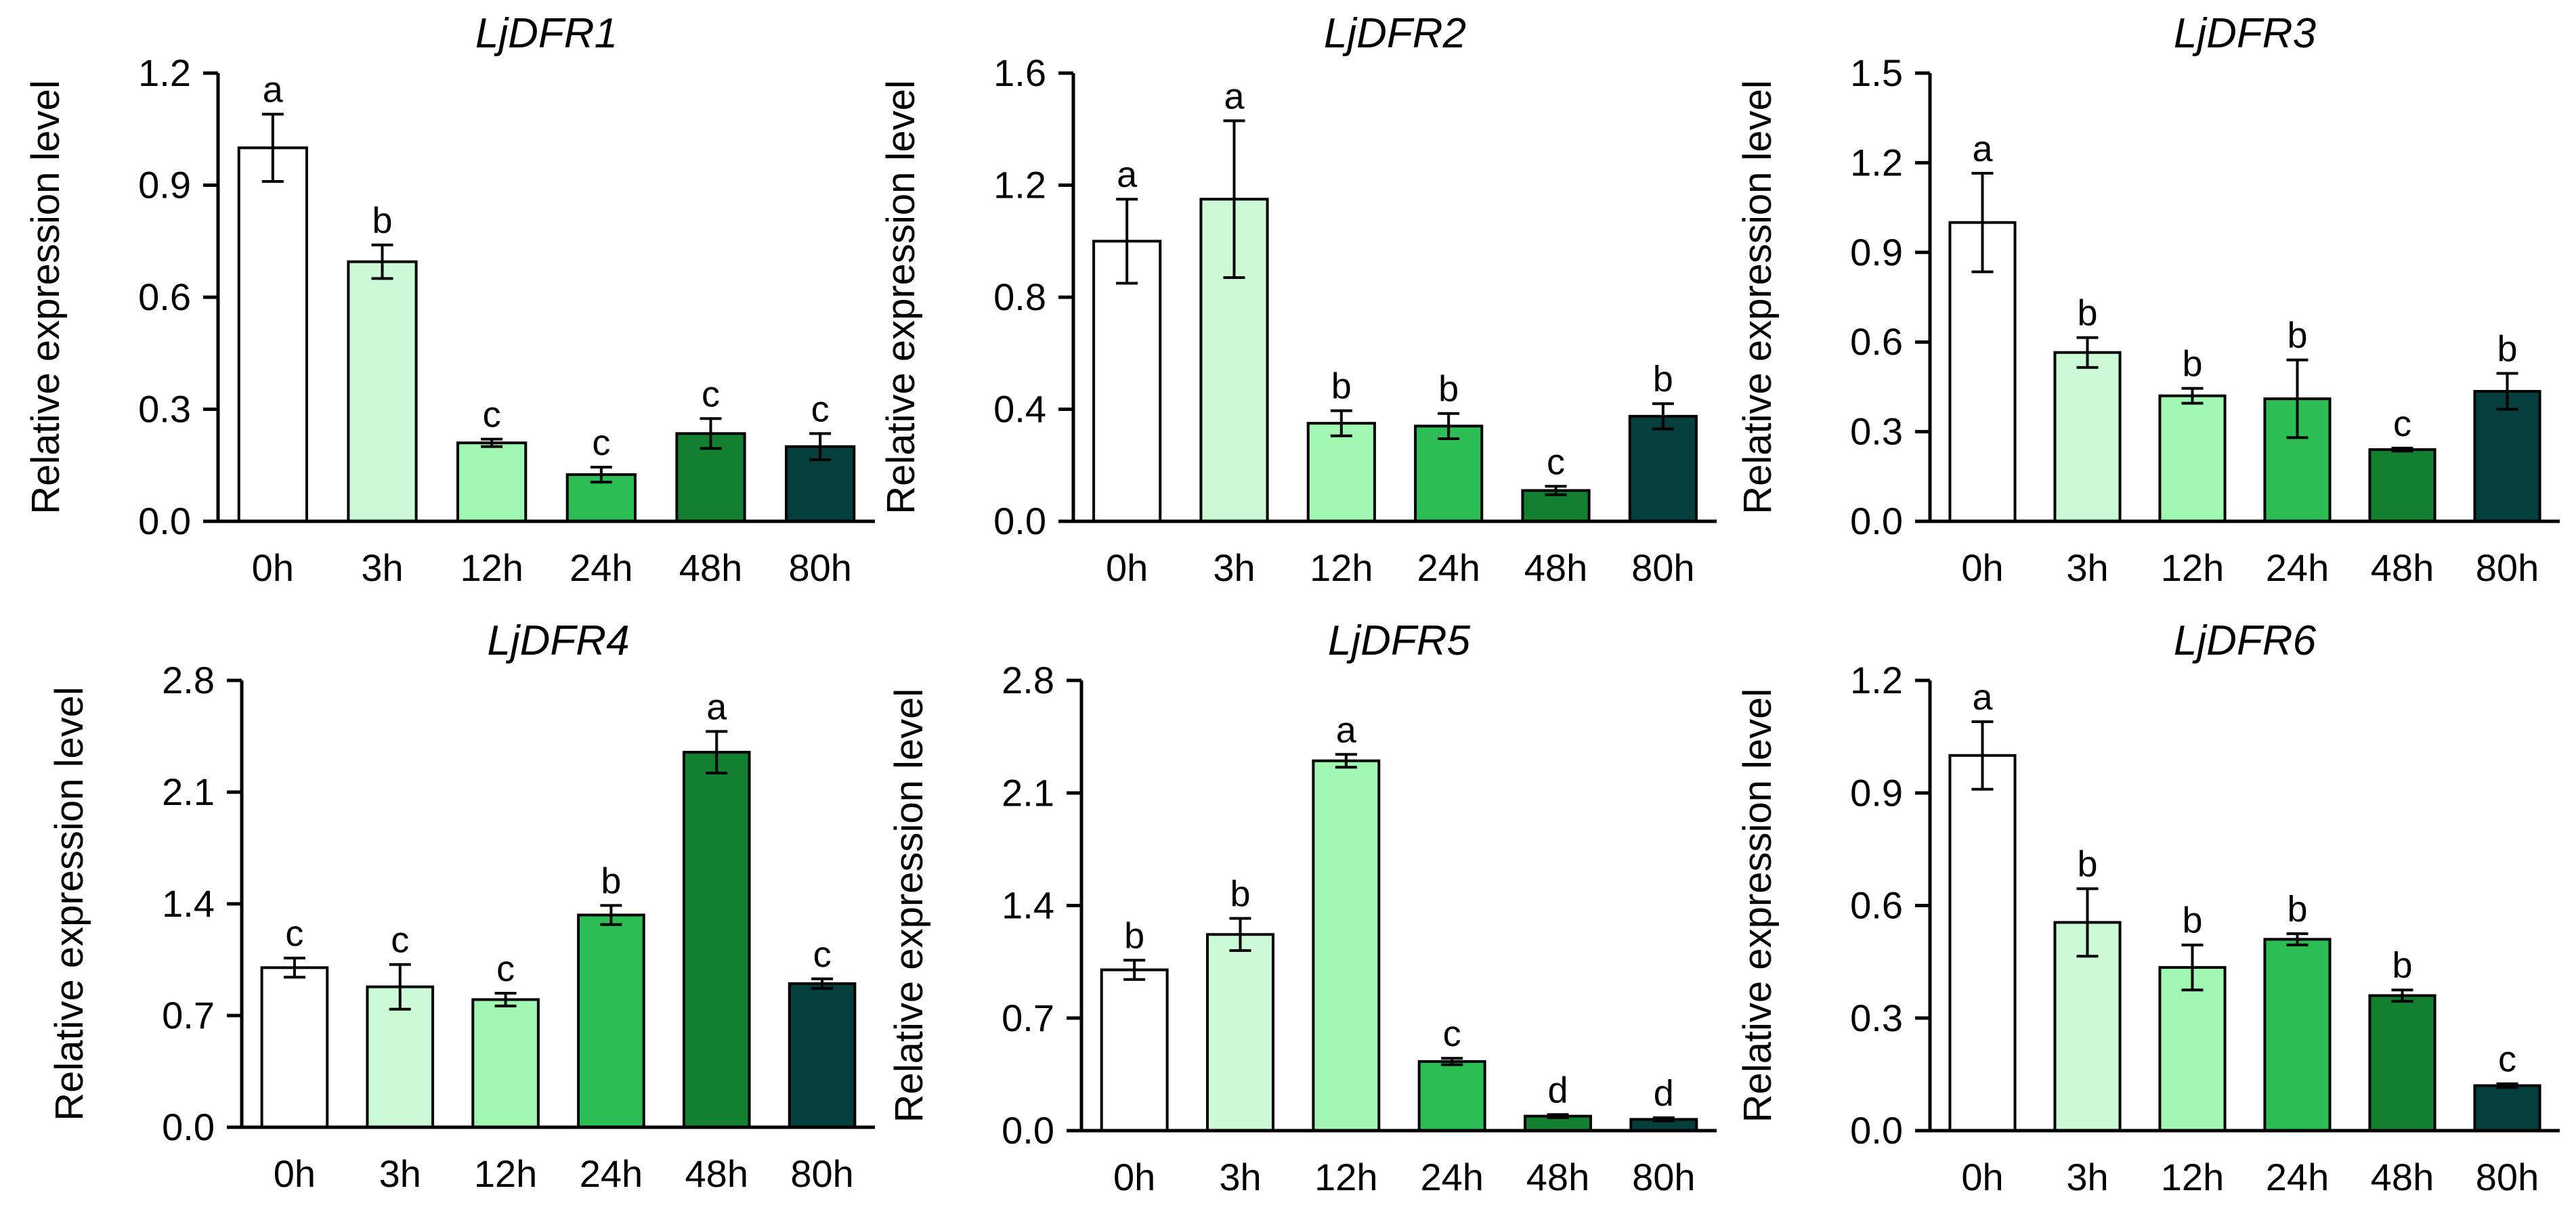  Describe the element at coordinates (1395, 33) in the screenshot. I see `chart-title: LjDFR2` at that location.